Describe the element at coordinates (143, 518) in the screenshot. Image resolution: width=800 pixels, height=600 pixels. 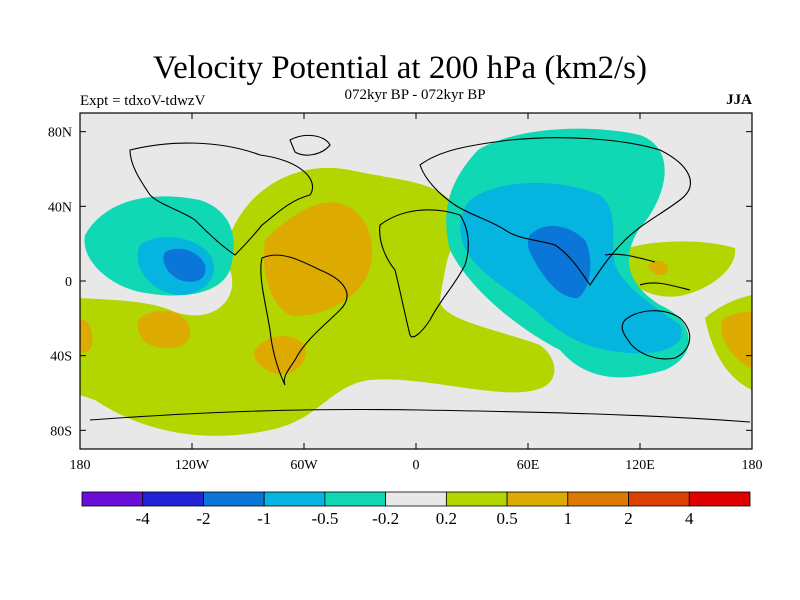
I see `colorbar-label: -4` at that location.